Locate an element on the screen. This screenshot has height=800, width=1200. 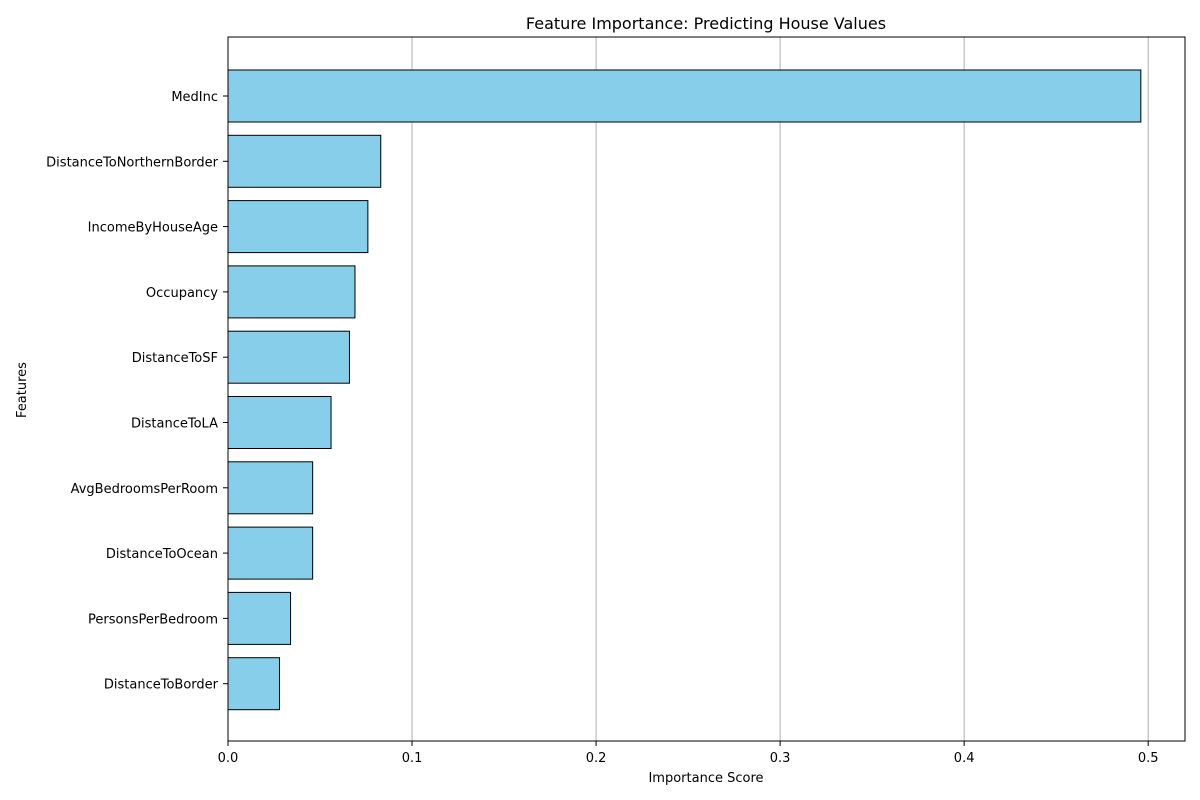
y-tick-label: DistanceToOcean is located at coordinates (162, 554).